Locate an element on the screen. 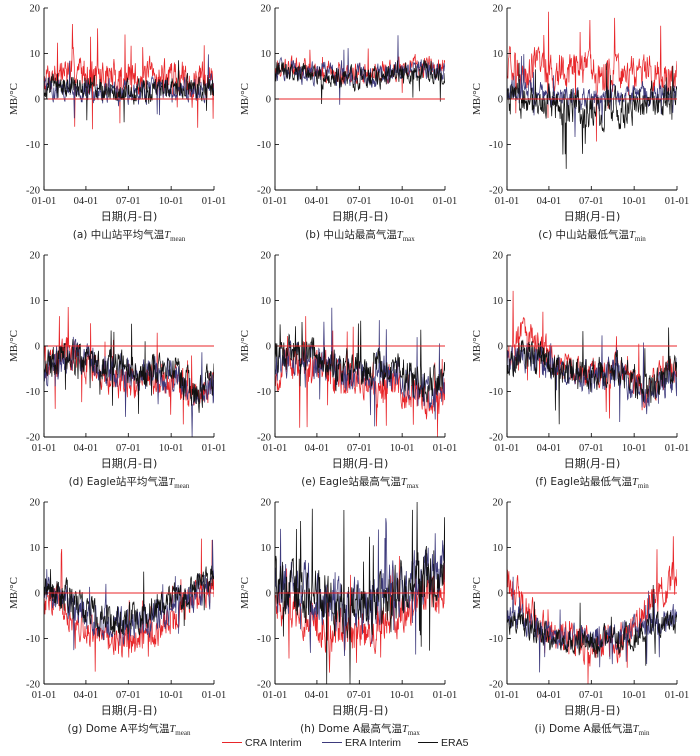  legend-label: ERA5 is located at coordinates (455, 743).